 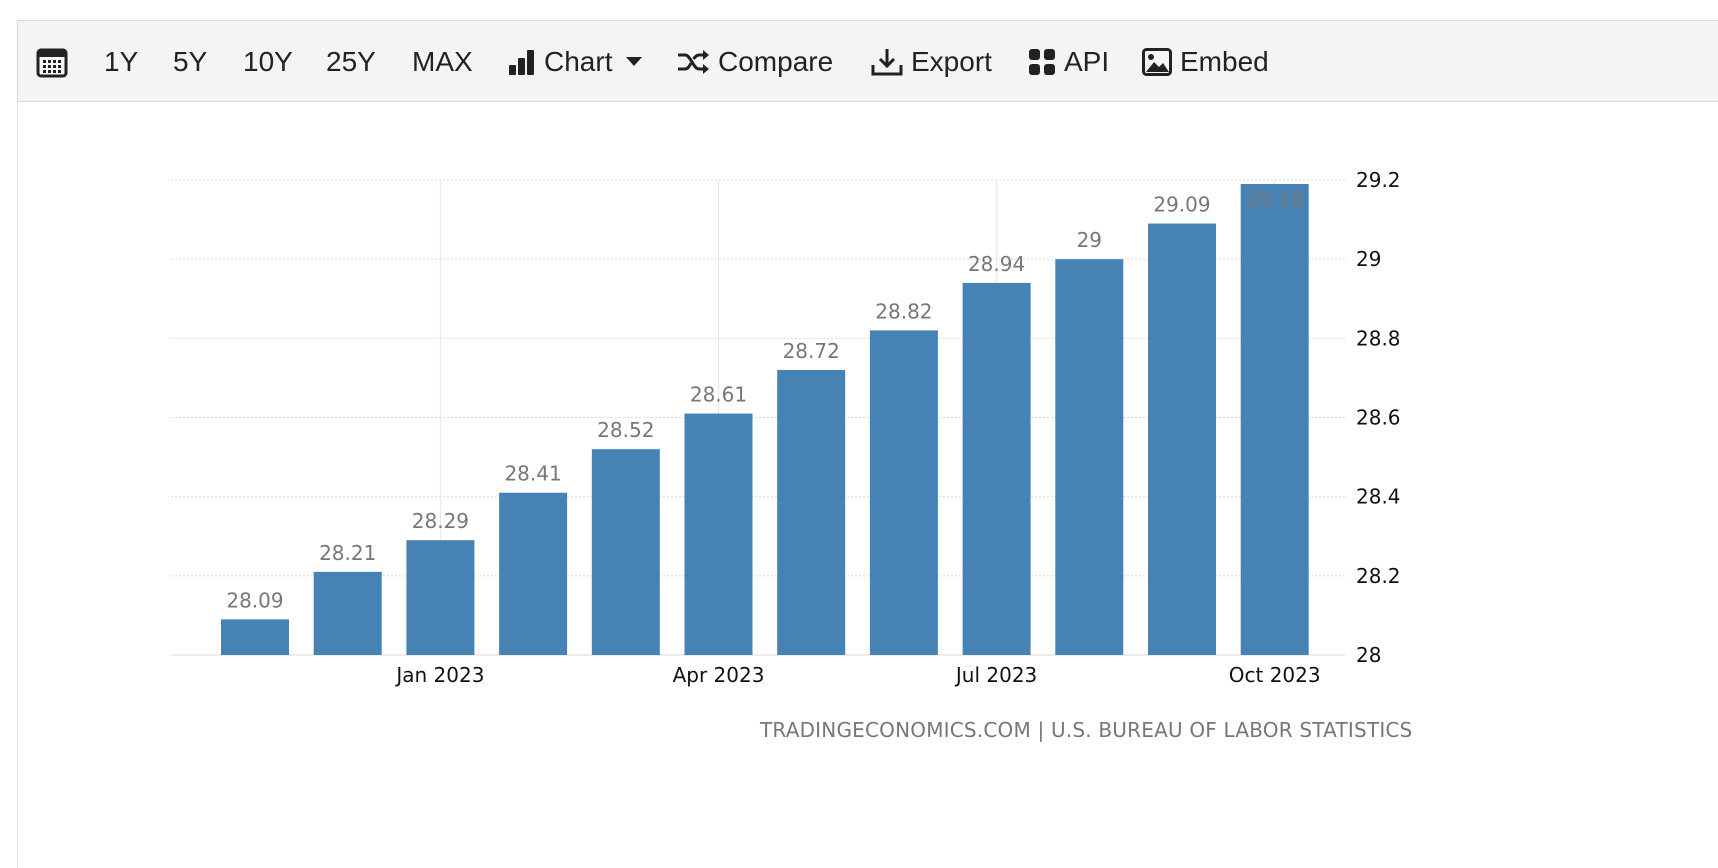 What do you see at coordinates (811, 351) in the screenshot?
I see `bar-value-label: 28.72` at bounding box center [811, 351].